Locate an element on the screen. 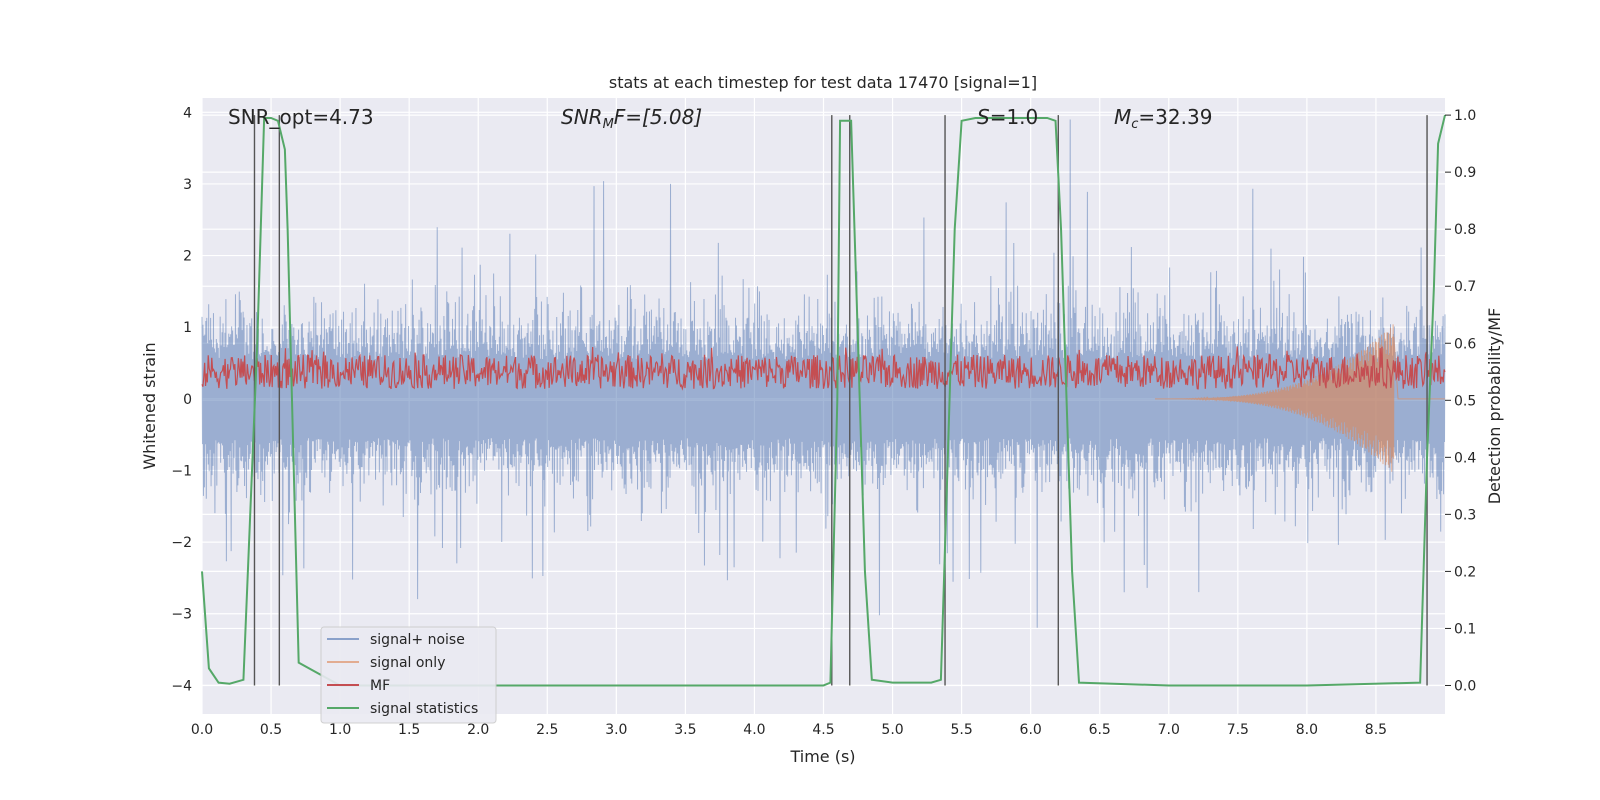 The width and height of the screenshot is (1600, 800). x-tick-label: 1.0 is located at coordinates (340, 730).